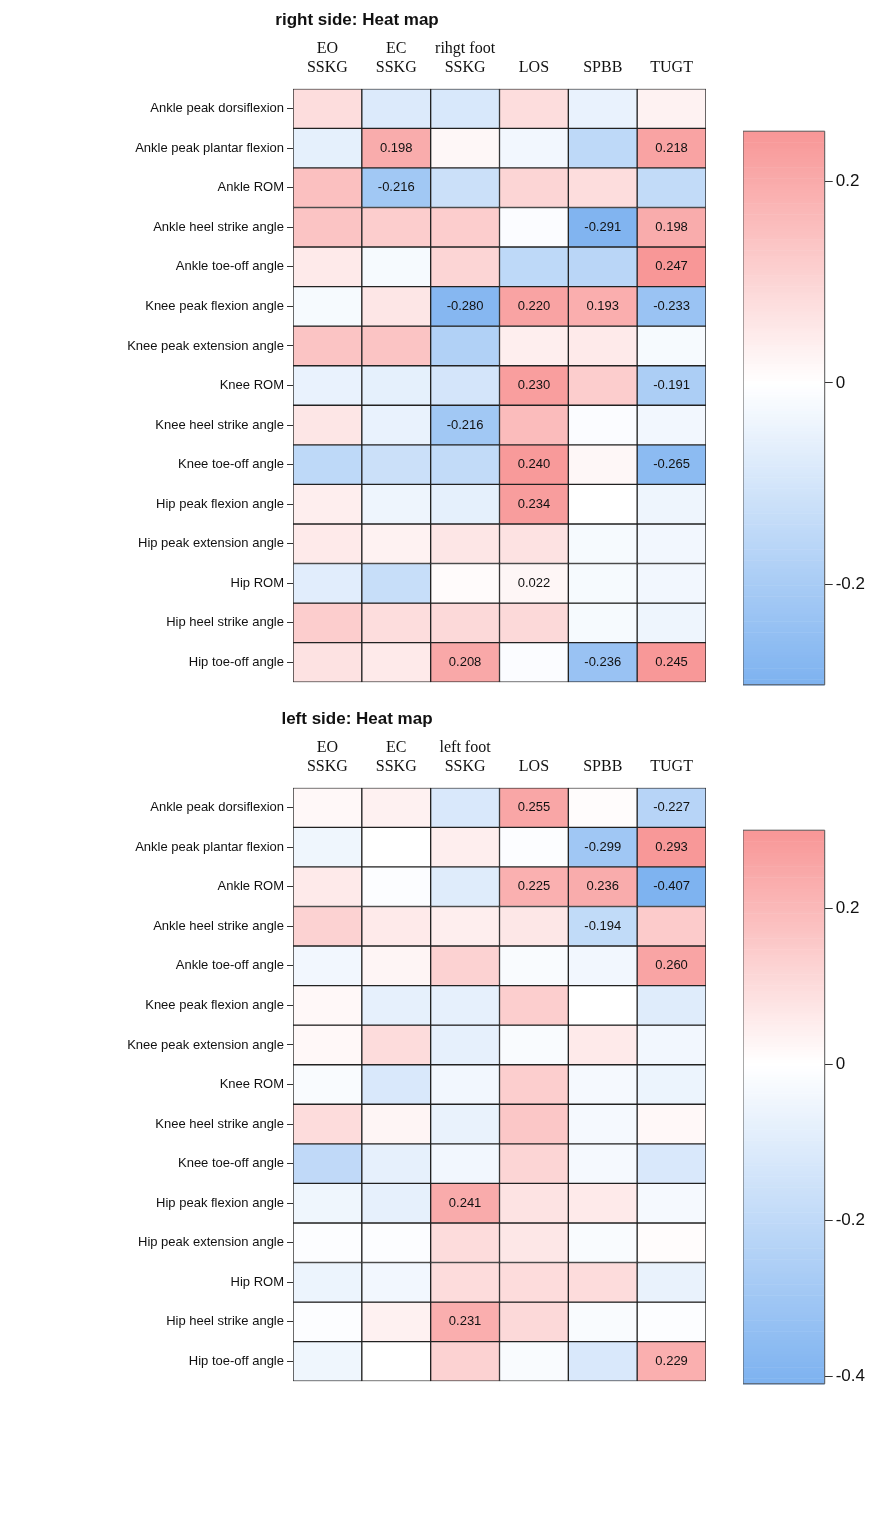 Image resolution: width=880 pixels, height=1517 pixels. What do you see at coordinates (465, 747) in the screenshot?
I see `category-label: left foot` at bounding box center [465, 747].